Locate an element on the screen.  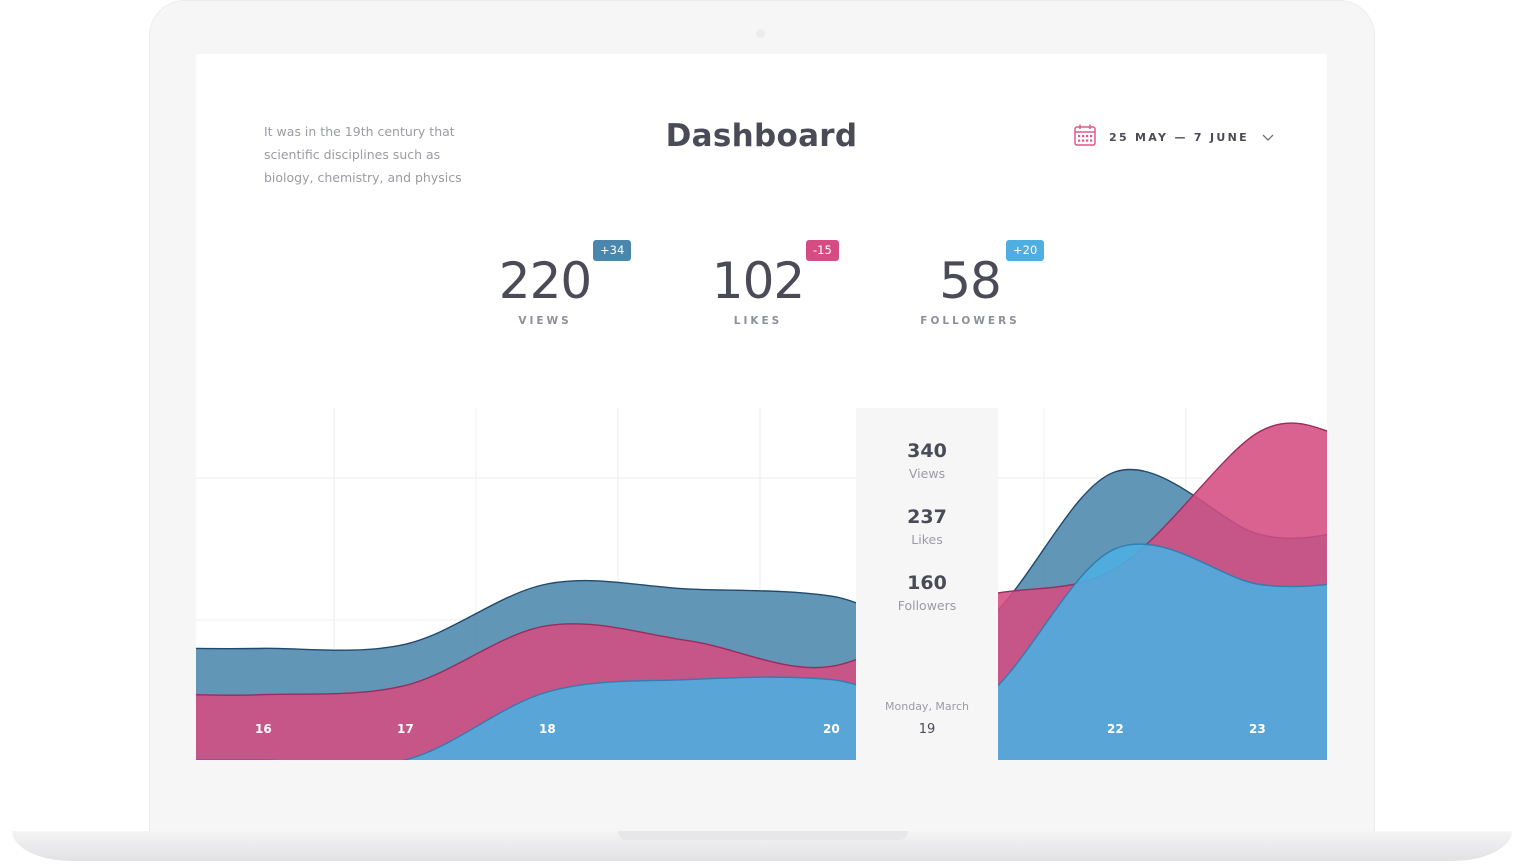
x-tick-label: 20 is located at coordinates (831, 729).